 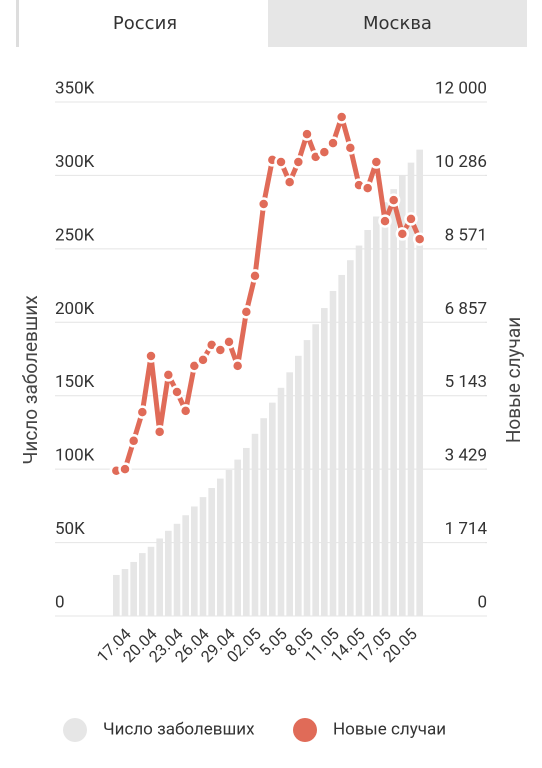 What do you see at coordinates (397, 23) in the screenshot?
I see `tab: Москва` at bounding box center [397, 23].